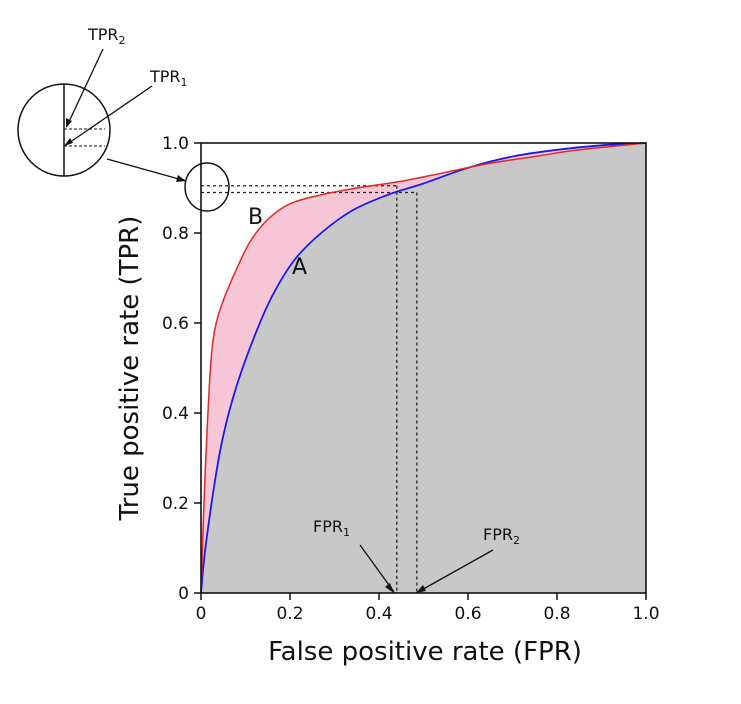  What do you see at coordinates (421, 589) in the screenshot?
I see `fpr2-arrowhead` at bounding box center [421, 589].